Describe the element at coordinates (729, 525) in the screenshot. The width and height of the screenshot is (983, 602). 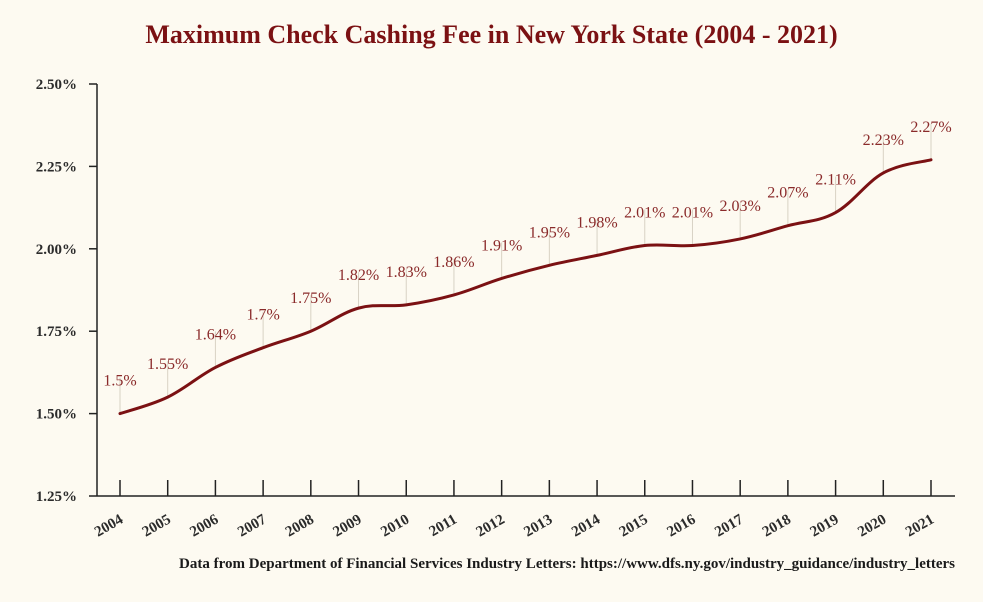
I see `x-tick-label: 2017` at that location.